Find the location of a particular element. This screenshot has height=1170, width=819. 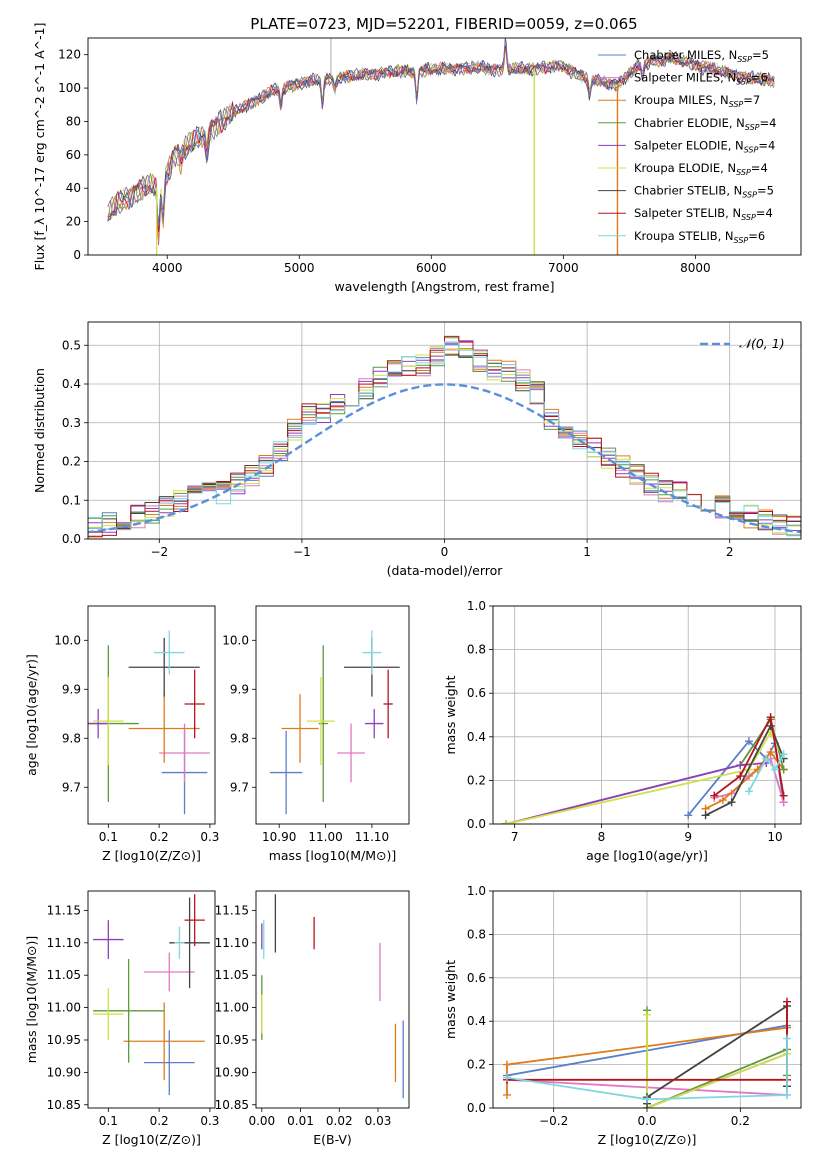

weight-line-kroupa-stelib is located at coordinates (647, 1069).